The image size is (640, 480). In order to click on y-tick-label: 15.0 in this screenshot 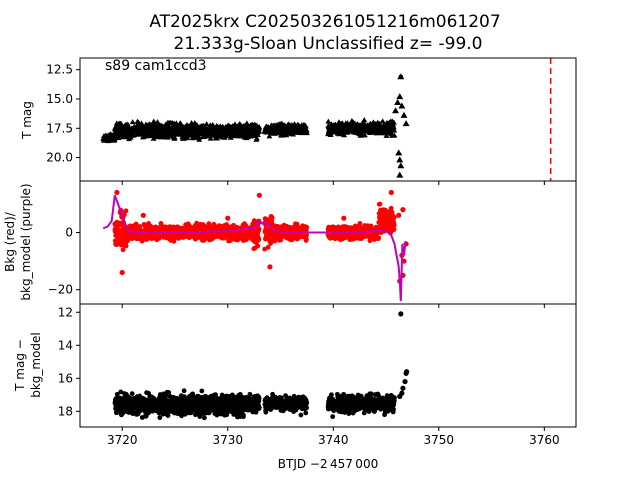, I will do `click(59, 99)`.